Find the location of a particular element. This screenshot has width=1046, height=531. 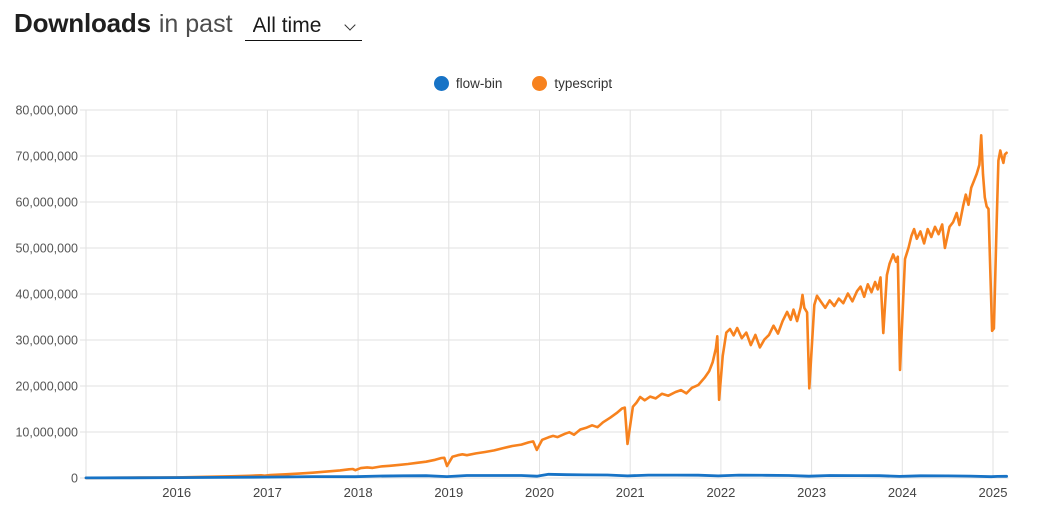

page-title-suffix: in past is located at coordinates (195, 24).